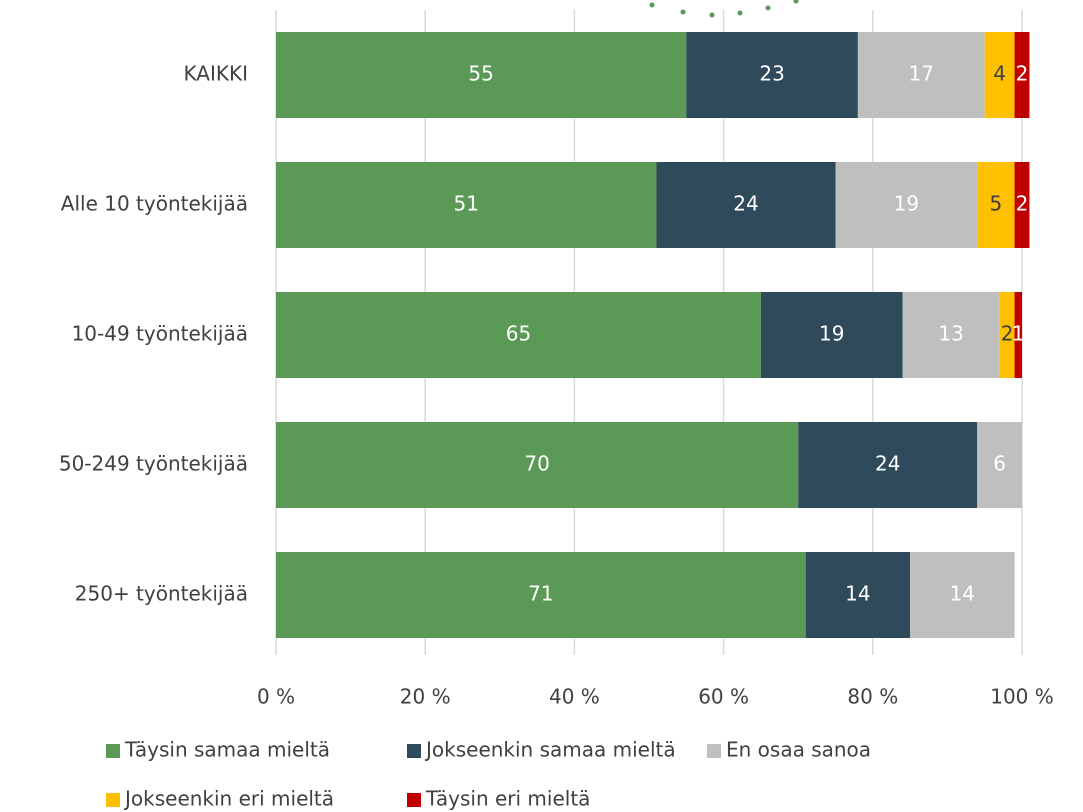 The height and width of the screenshot is (812, 1083). I want to click on data-label: 23, so click(771, 74).